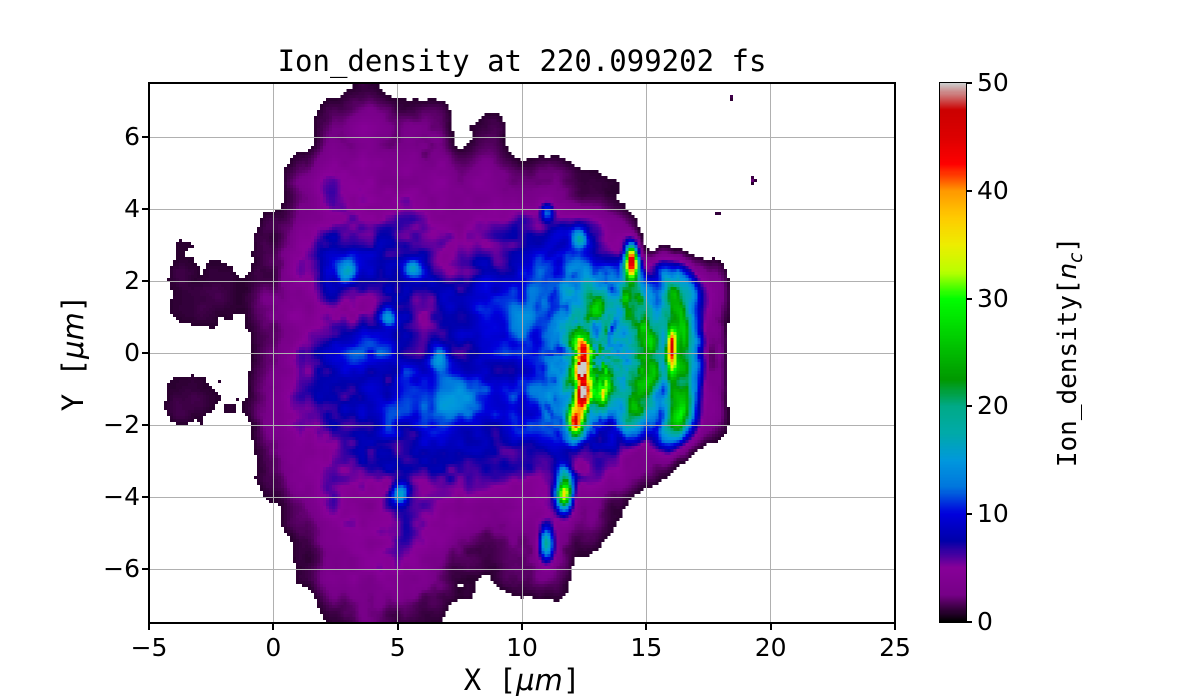 The height and width of the screenshot is (700, 1200). What do you see at coordinates (993, 406) in the screenshot?
I see `colorbar-tick-label: 20` at bounding box center [993, 406].